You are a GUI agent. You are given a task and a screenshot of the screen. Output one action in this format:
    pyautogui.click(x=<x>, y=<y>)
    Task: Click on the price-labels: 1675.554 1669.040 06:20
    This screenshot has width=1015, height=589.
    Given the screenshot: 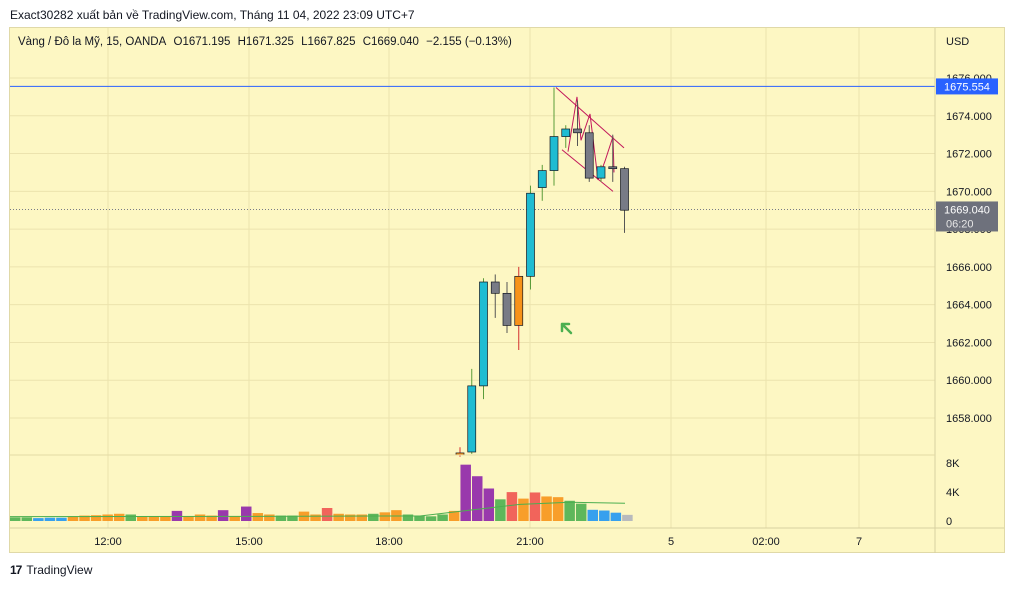 What is the action you would take?
    pyautogui.click(x=967, y=155)
    